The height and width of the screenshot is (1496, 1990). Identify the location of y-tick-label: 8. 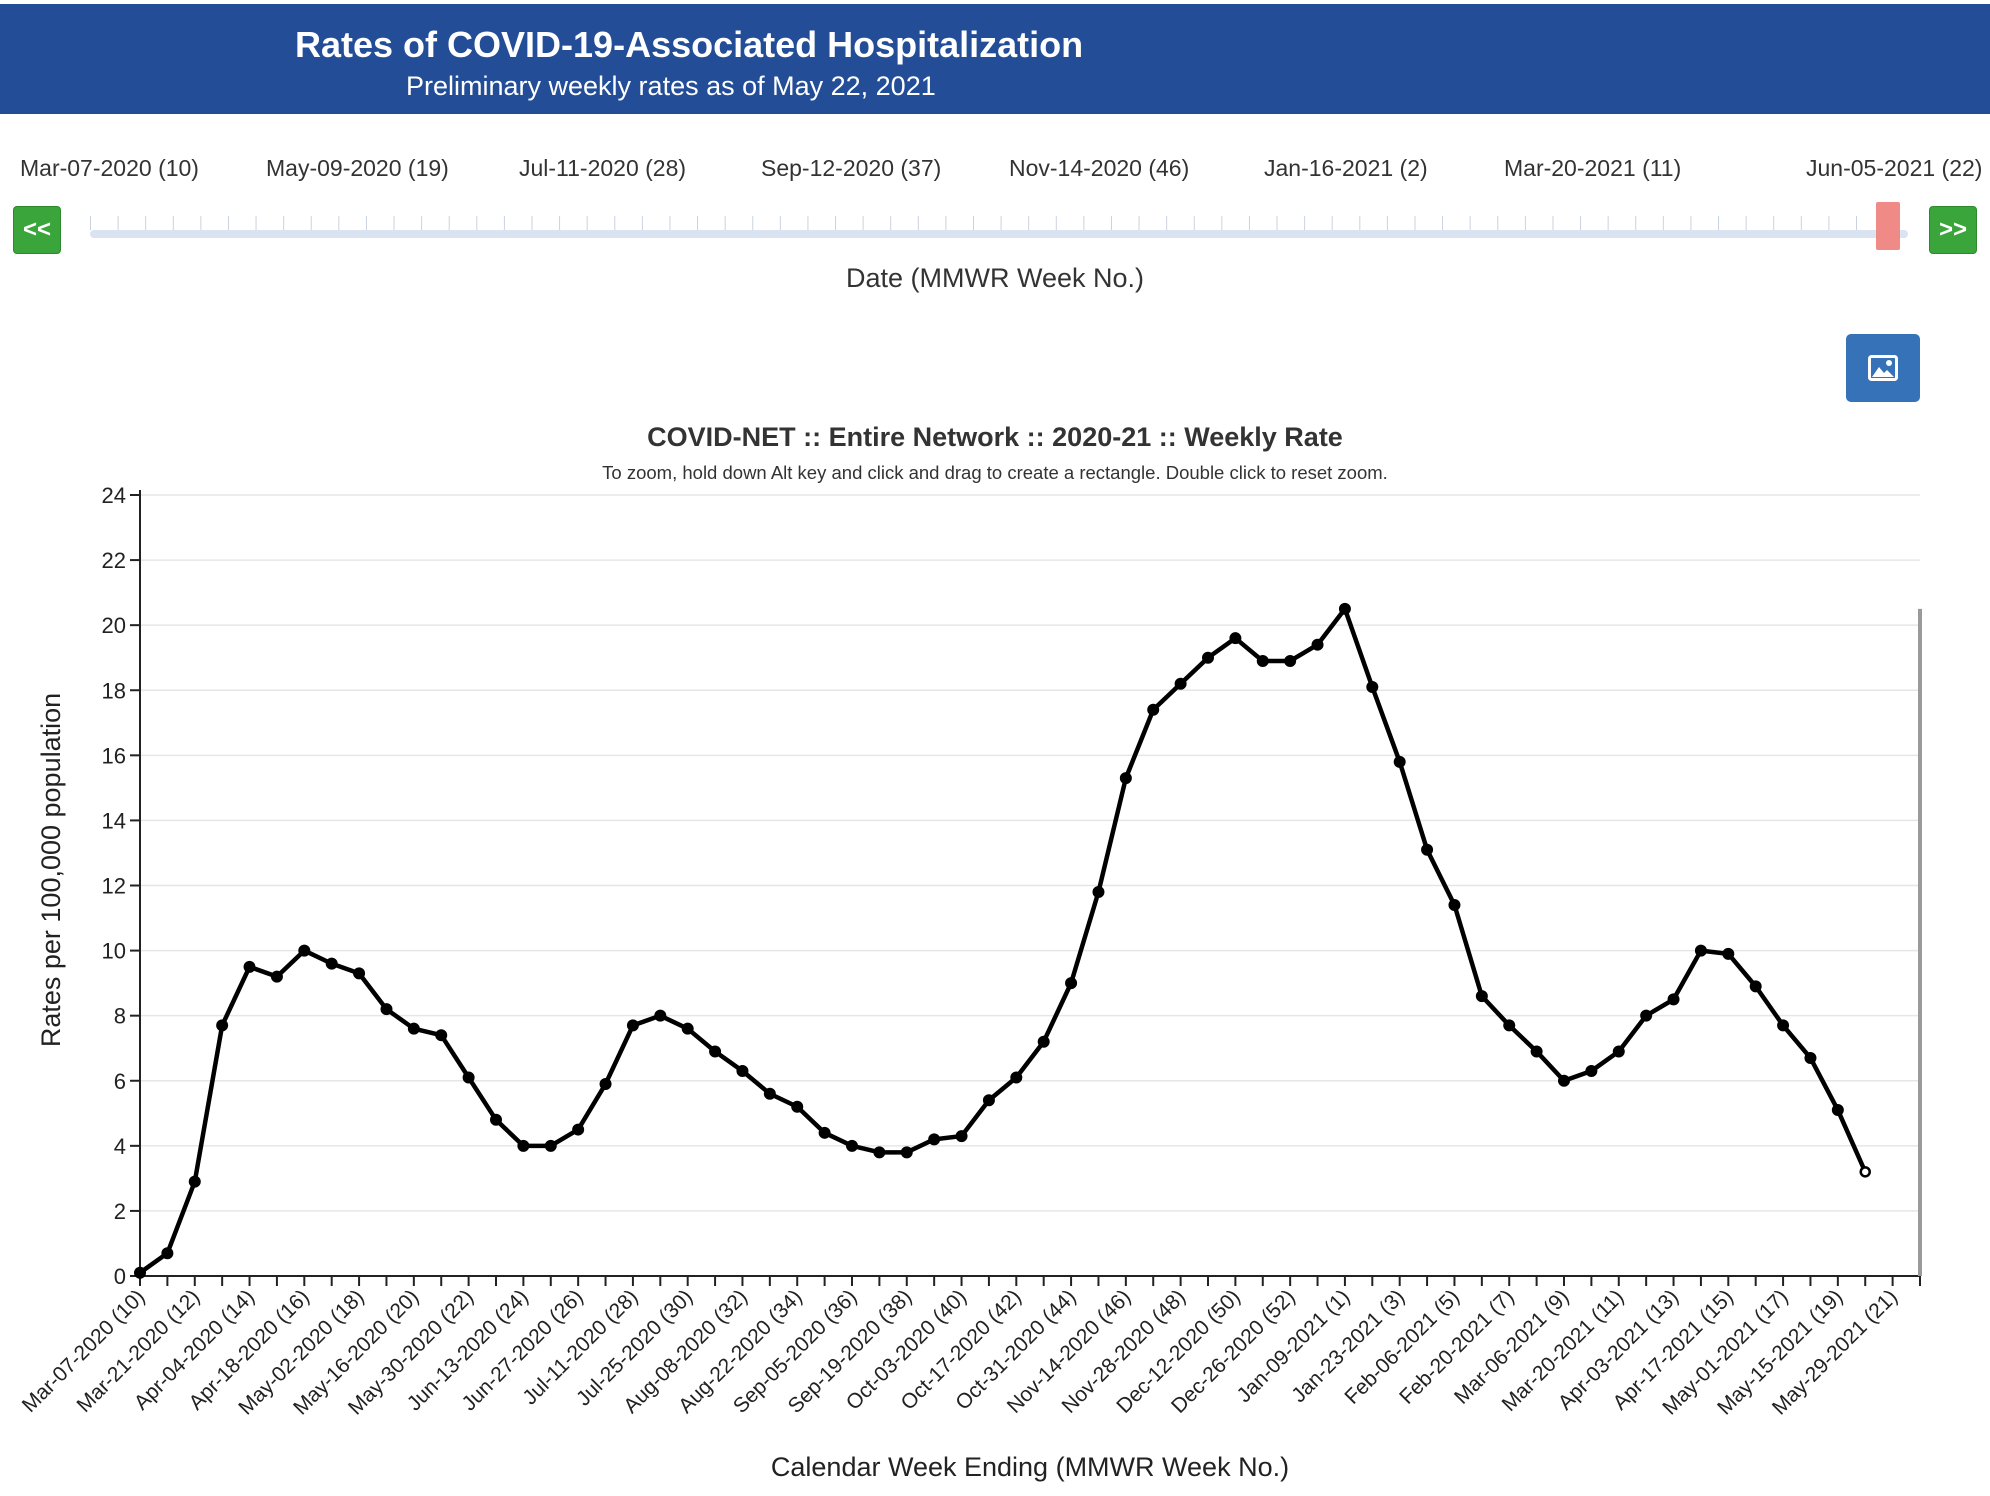
(120, 1016).